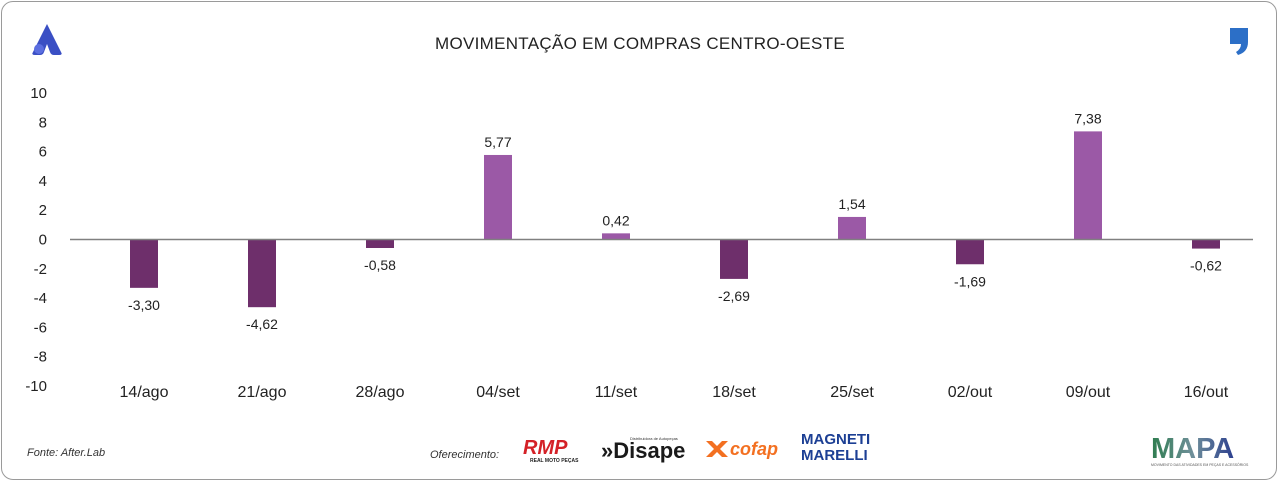  Describe the element at coordinates (835, 439) in the screenshot. I see `magneti-logo-text: MAGNETI` at that location.